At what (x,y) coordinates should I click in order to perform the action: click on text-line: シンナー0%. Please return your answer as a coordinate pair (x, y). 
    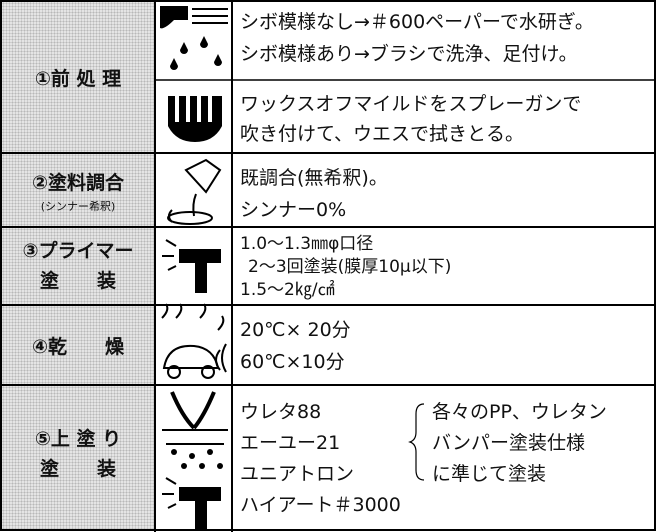
    Looking at the image, I should click on (293, 210).